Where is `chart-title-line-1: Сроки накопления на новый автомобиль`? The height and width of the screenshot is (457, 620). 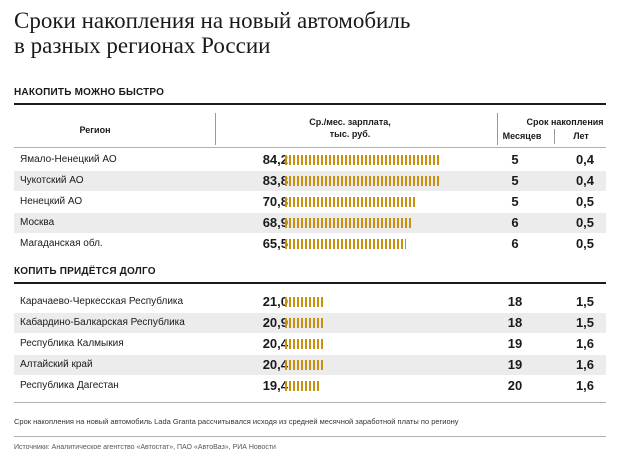 chart-title-line-1: Сроки накопления на новый автомобиль is located at coordinates (212, 20).